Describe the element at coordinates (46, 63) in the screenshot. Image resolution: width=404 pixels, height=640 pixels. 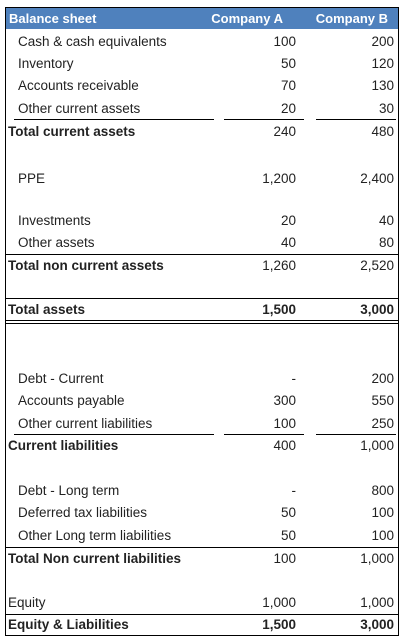
I see `row-label: Inventory` at that location.